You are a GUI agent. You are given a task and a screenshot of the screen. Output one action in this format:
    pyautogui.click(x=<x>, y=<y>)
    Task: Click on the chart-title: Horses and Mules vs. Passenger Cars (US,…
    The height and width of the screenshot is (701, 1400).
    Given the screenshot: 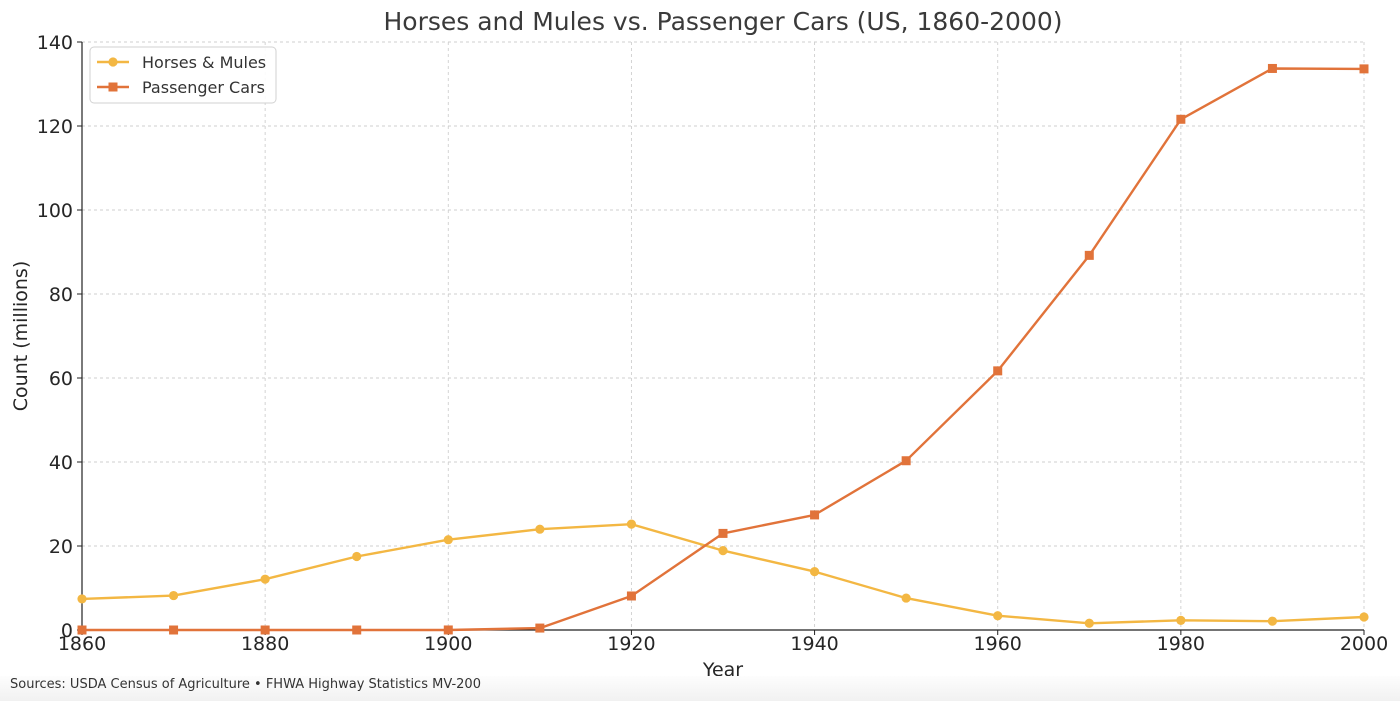 What is the action you would take?
    pyautogui.click(x=722, y=21)
    